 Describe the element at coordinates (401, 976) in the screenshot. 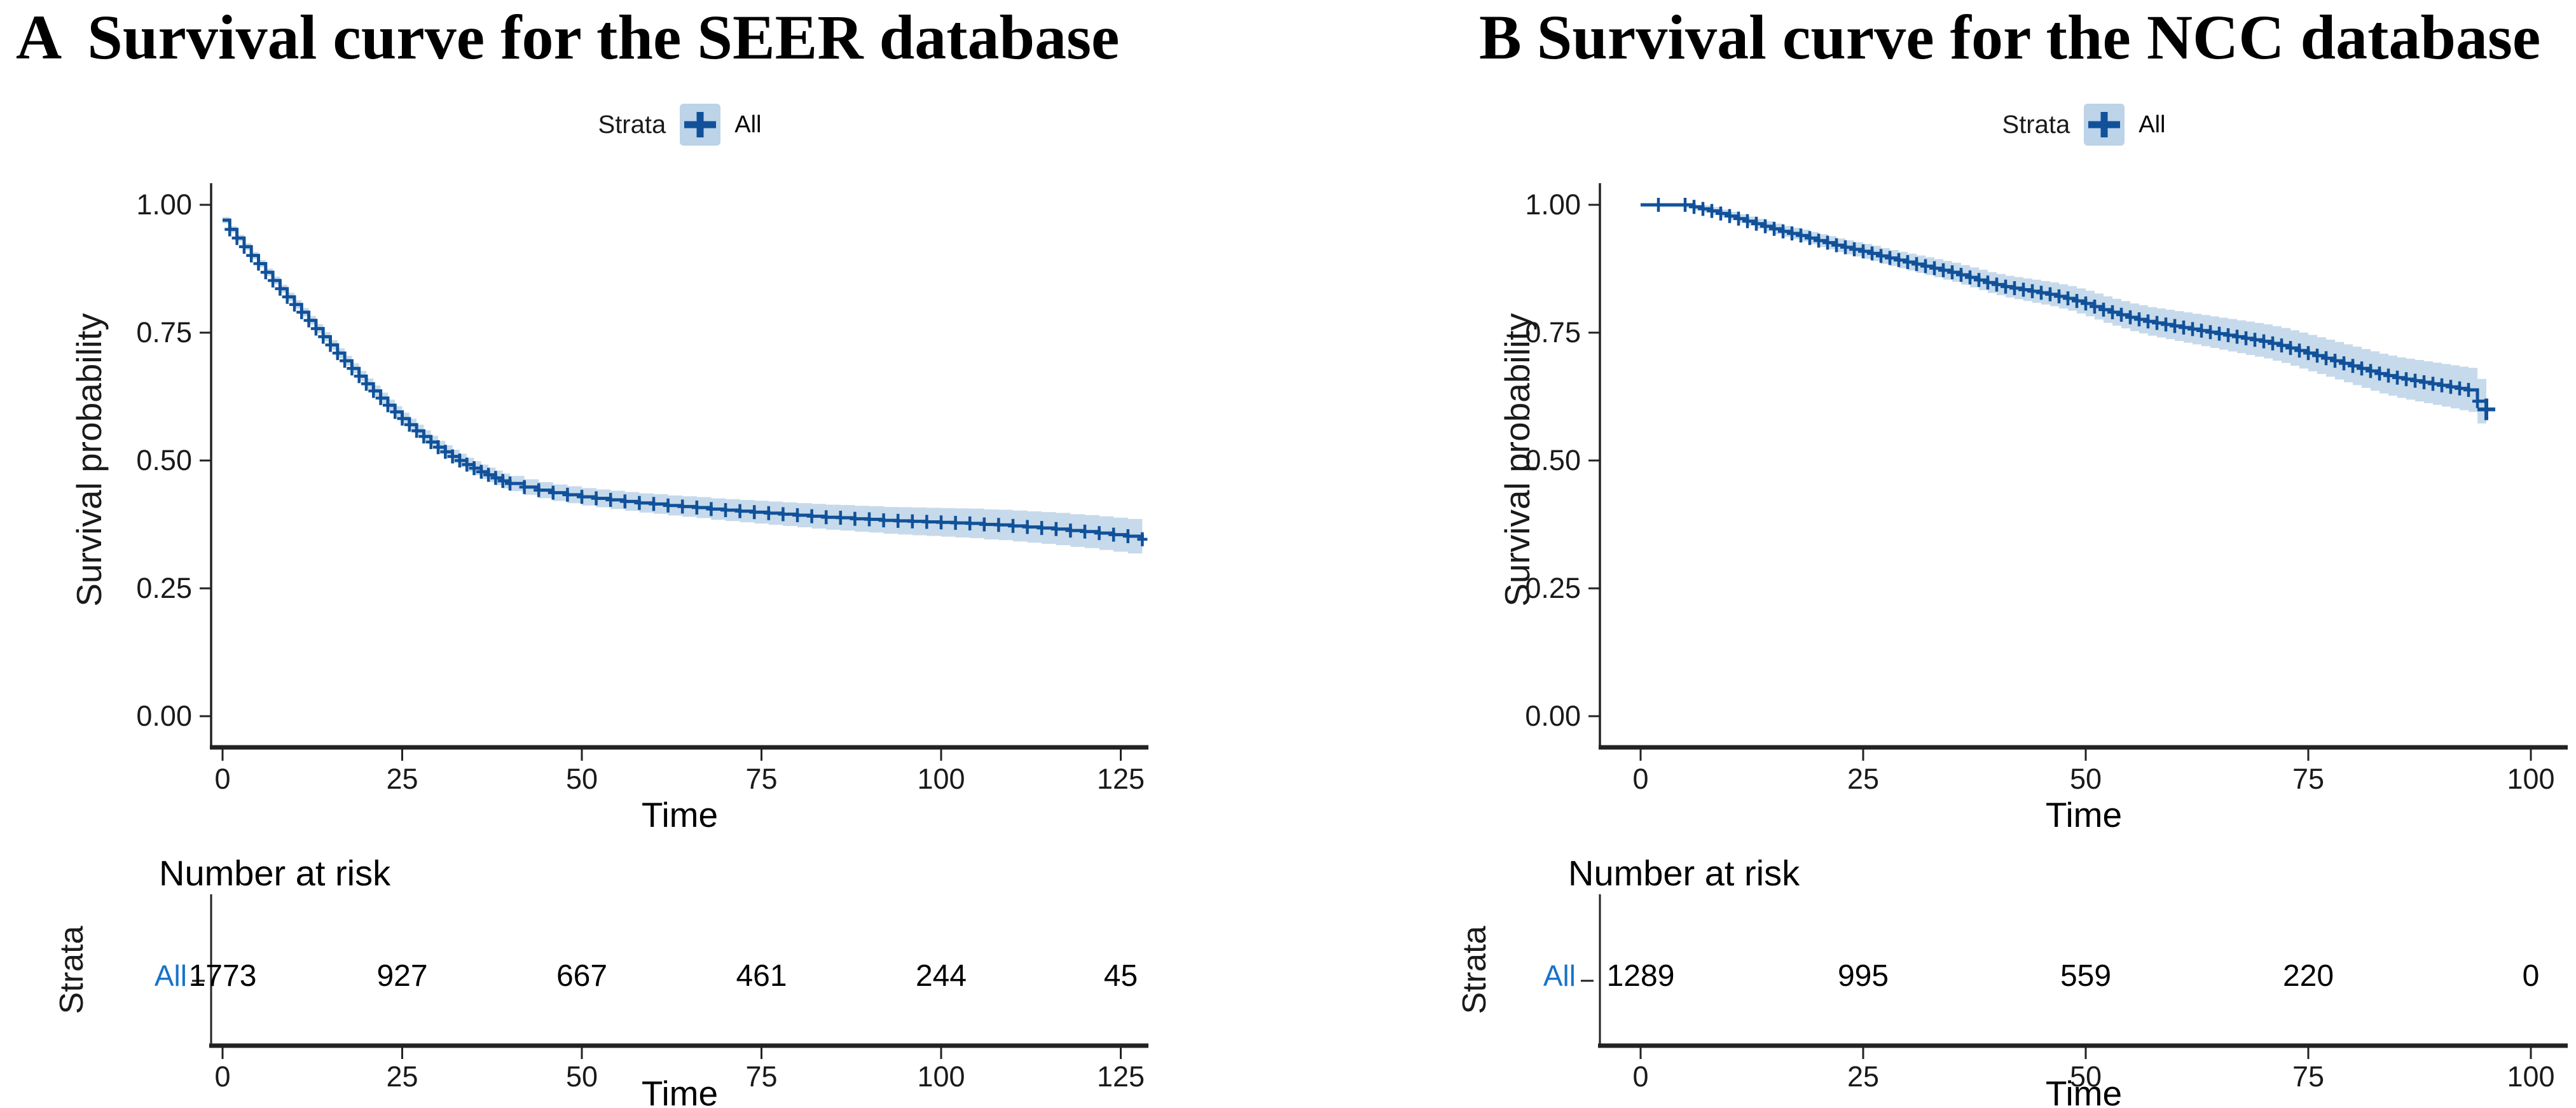

I see `risk-count: 927` at that location.